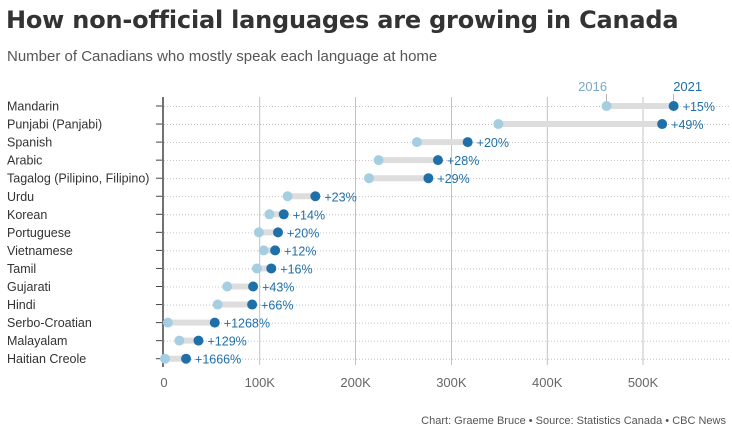 The width and height of the screenshot is (732, 435). Describe the element at coordinates (278, 288) in the screenshot. I see `change-label: +43%` at that location.